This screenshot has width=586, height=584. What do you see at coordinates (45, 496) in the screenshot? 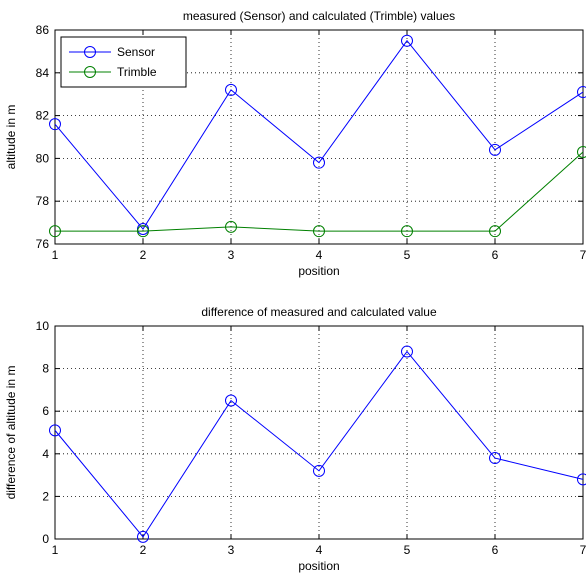
I see `y-tick-label: 2` at bounding box center [45, 496].